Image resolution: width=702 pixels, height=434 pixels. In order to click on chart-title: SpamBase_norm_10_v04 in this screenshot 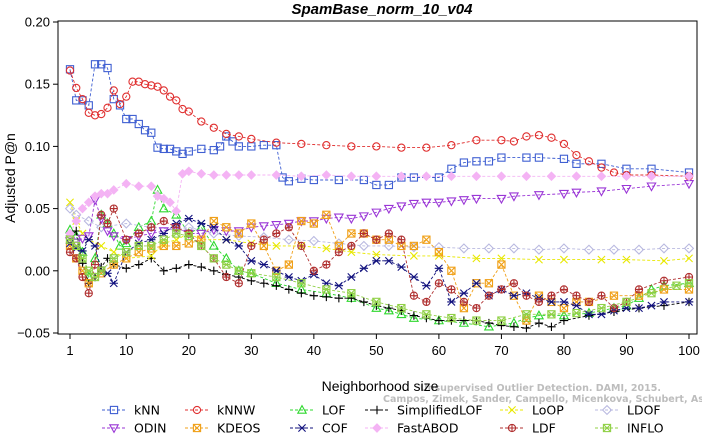, I will do `click(383, 9)`.